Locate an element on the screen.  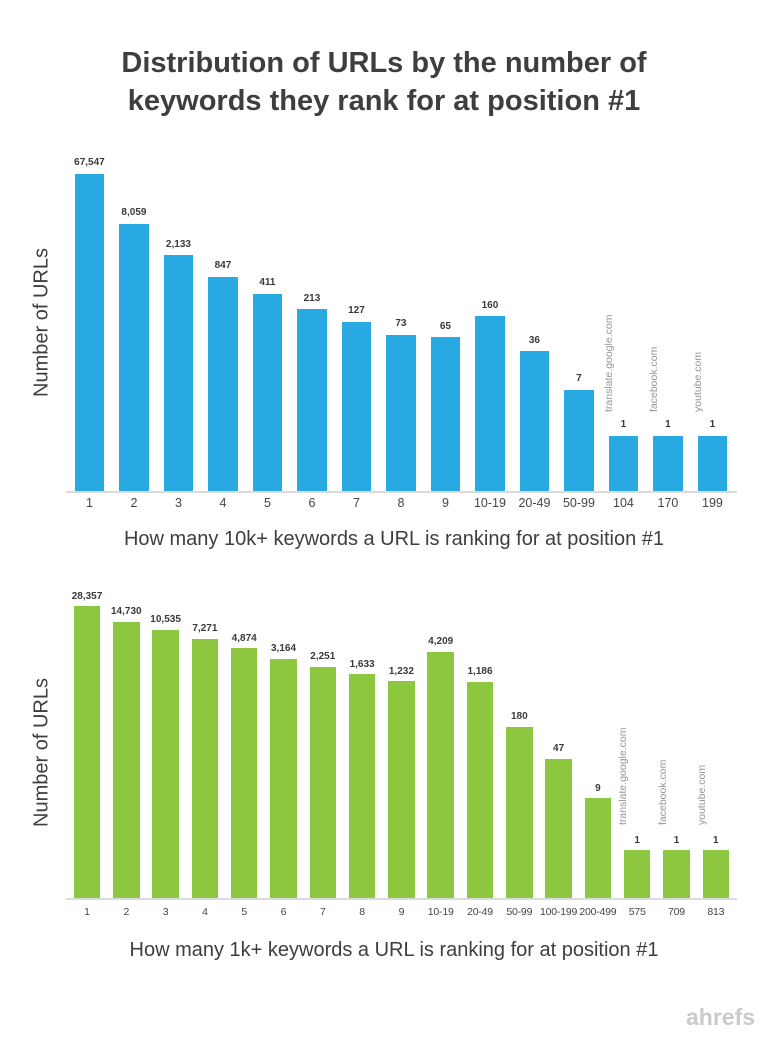
y-axis-label-1k: Number of URLs is located at coordinates (41, 752).